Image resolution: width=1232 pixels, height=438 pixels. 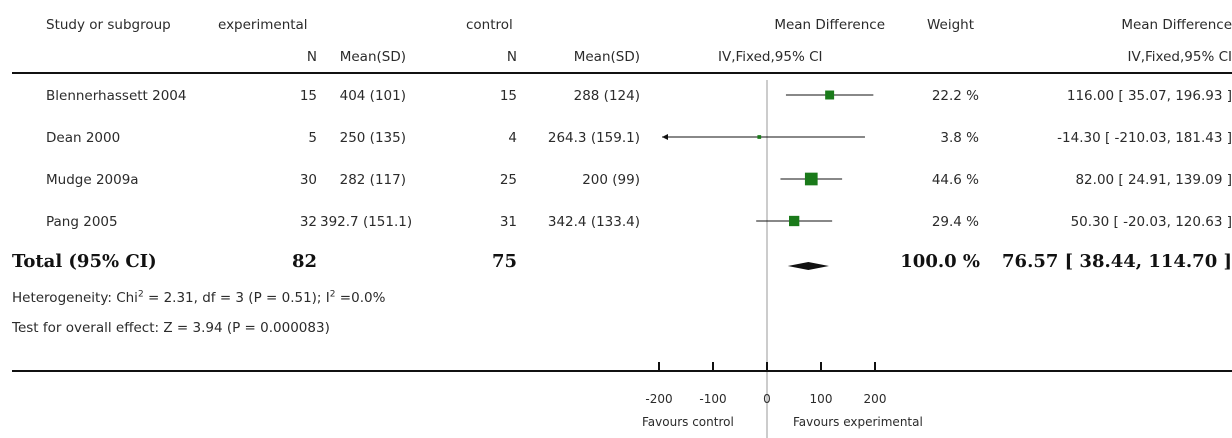 What do you see at coordinates (489, 25) in the screenshot?
I see `header-control: control` at bounding box center [489, 25].